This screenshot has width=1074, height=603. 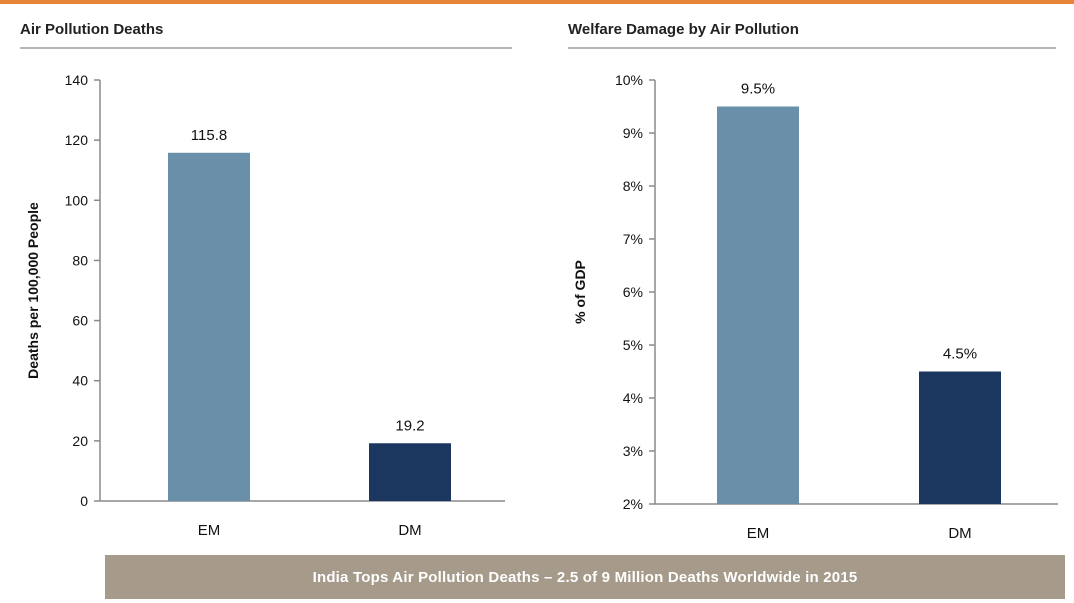 What do you see at coordinates (209, 135) in the screenshot?
I see `left-data-label-em: 115.8` at bounding box center [209, 135].